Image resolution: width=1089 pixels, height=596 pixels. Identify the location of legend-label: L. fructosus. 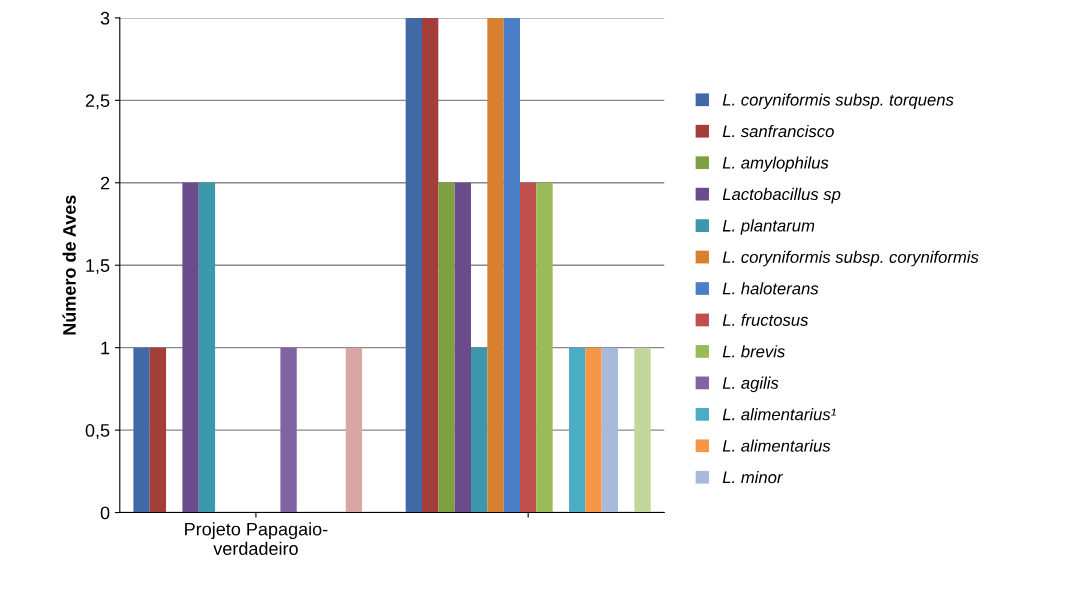
(765, 319).